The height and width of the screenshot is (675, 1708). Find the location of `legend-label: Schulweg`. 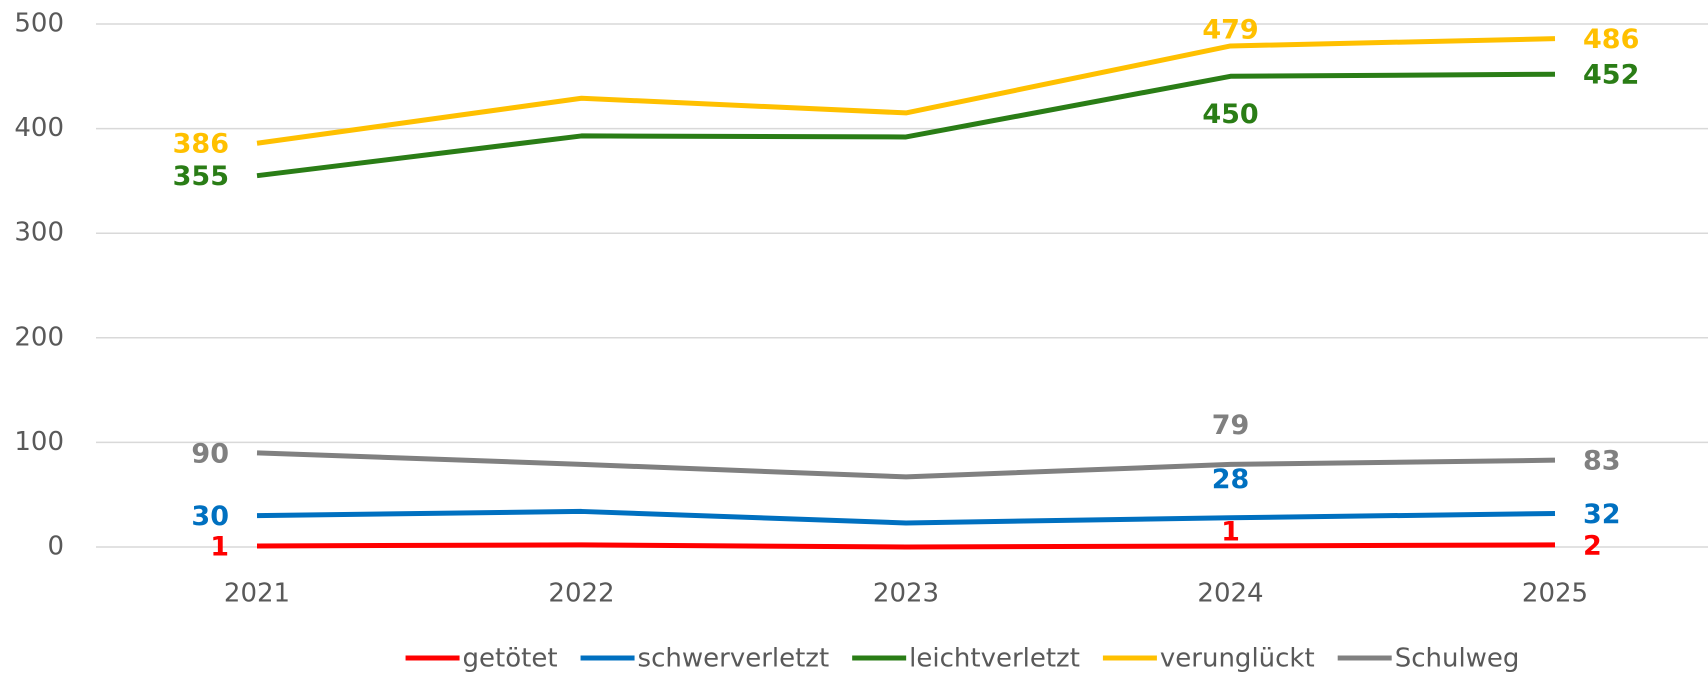

legend-label: Schulweg is located at coordinates (1457, 659).